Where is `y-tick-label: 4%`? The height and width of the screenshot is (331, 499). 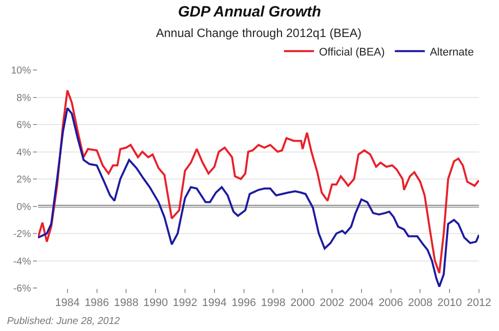
y-tick-label: 4% is located at coordinates (24, 152).